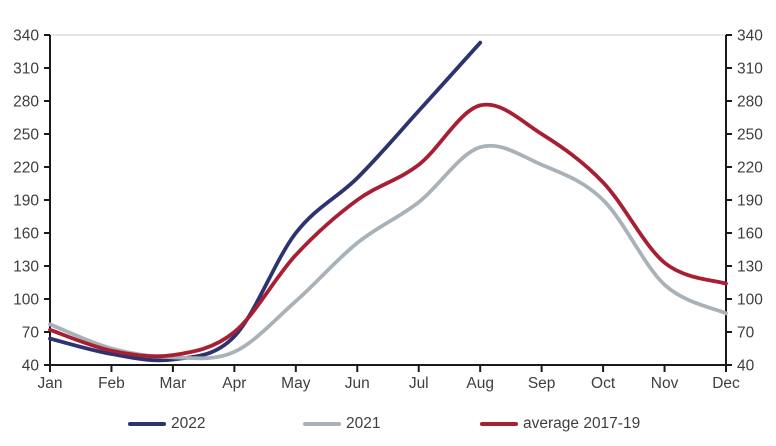  I want to click on y-tick-label-left: 310, so click(26, 69).